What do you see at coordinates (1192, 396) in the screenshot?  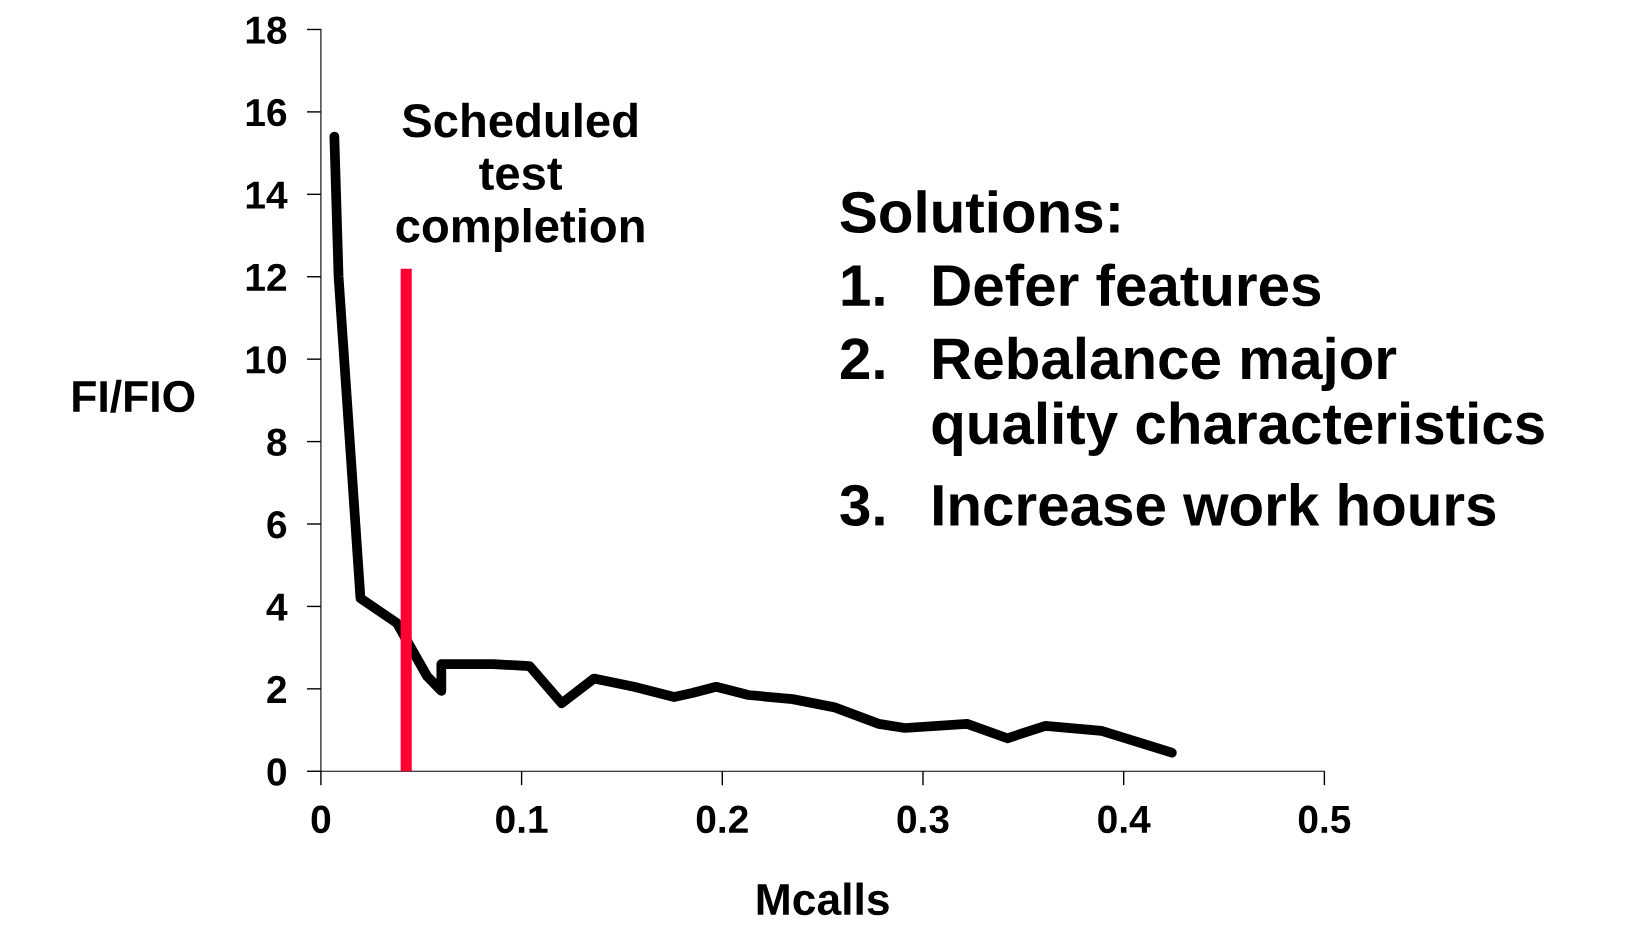 I see `annotation: 2. Rebalance major quality characteristics` at bounding box center [1192, 396].